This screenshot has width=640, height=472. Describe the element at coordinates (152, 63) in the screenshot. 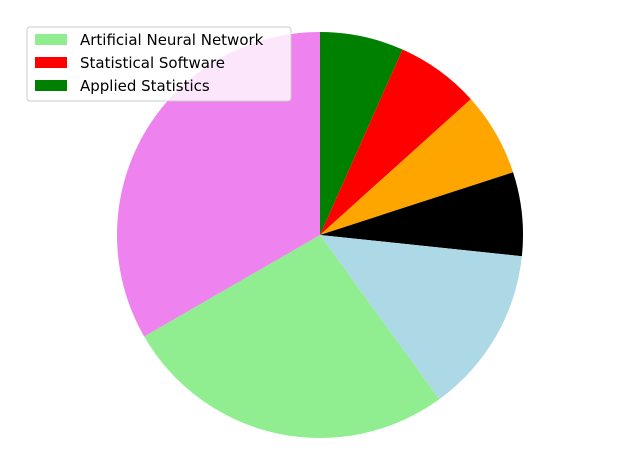

I see `legend-label-1: Statistical Software` at that location.